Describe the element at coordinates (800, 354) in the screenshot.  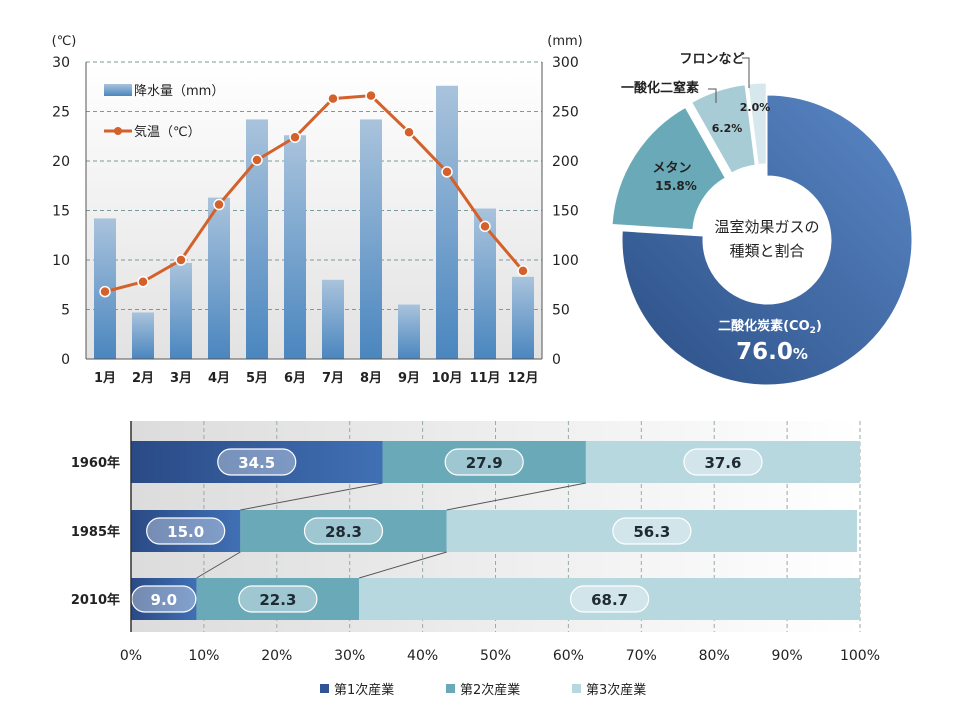
I see `co2-value-percent: %` at that location.